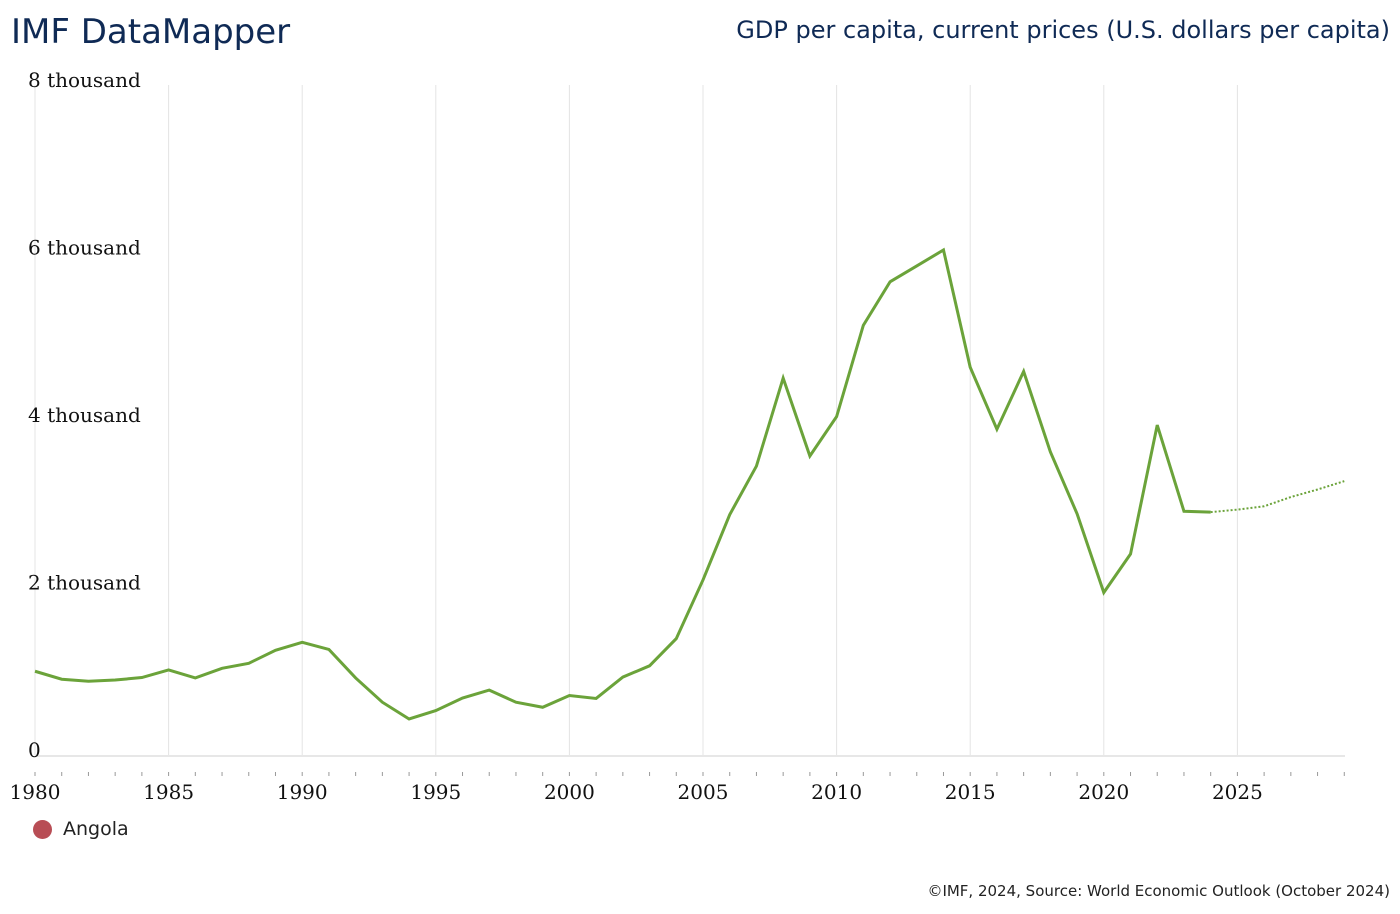 This screenshot has height=914, width=1400. What do you see at coordinates (836, 792) in the screenshot?
I see `x-tick-label: 2010` at bounding box center [836, 792].